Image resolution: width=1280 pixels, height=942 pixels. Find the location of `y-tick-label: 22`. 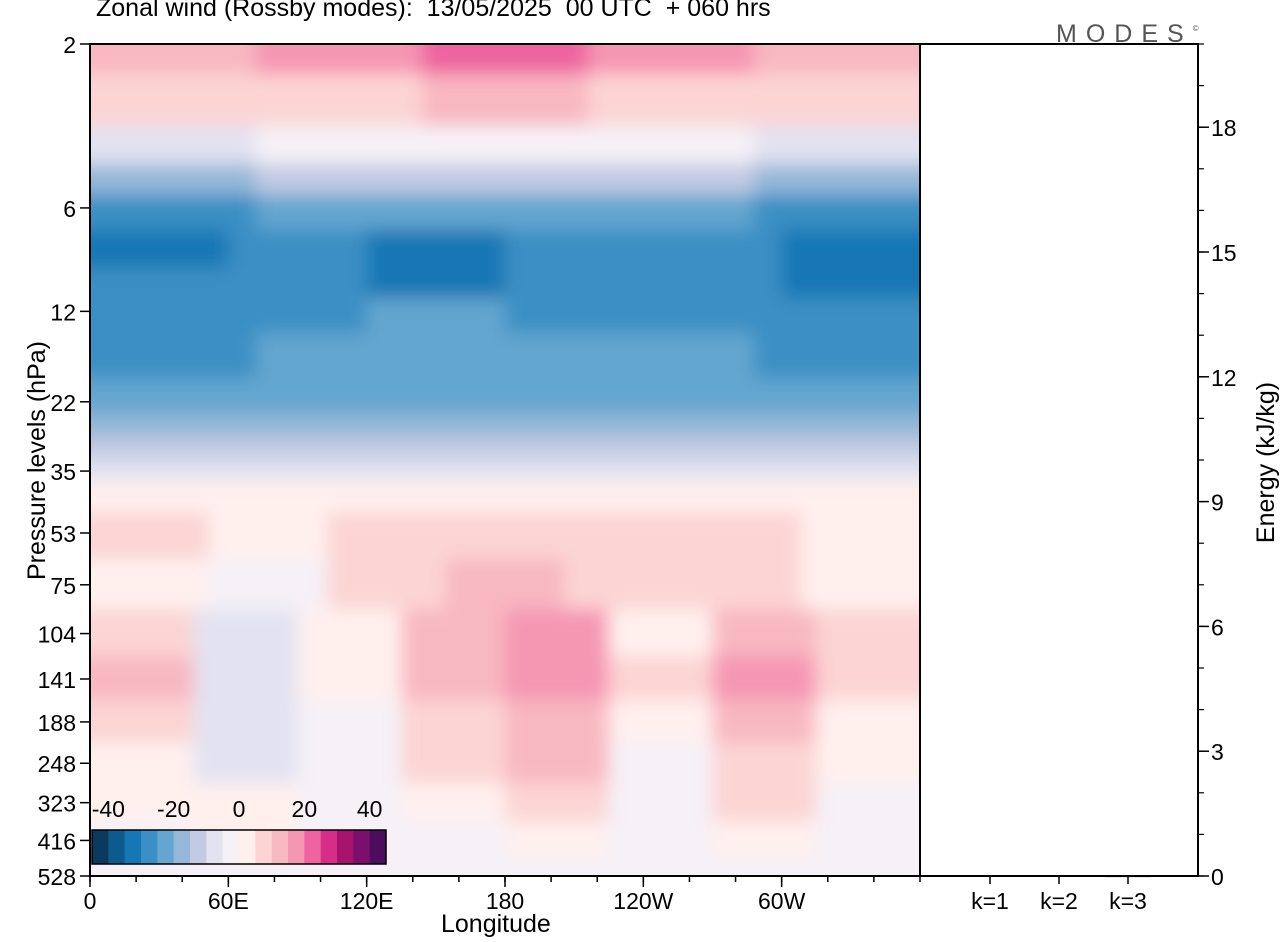

y-tick-label: 22 is located at coordinates (63, 403).